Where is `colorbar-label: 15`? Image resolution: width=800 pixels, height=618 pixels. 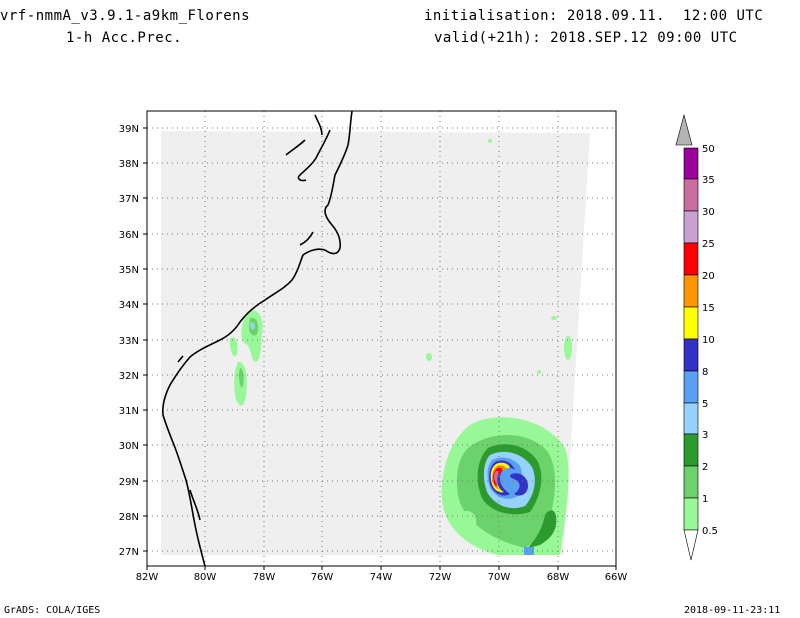
colorbar-label: 15 is located at coordinates (708, 308).